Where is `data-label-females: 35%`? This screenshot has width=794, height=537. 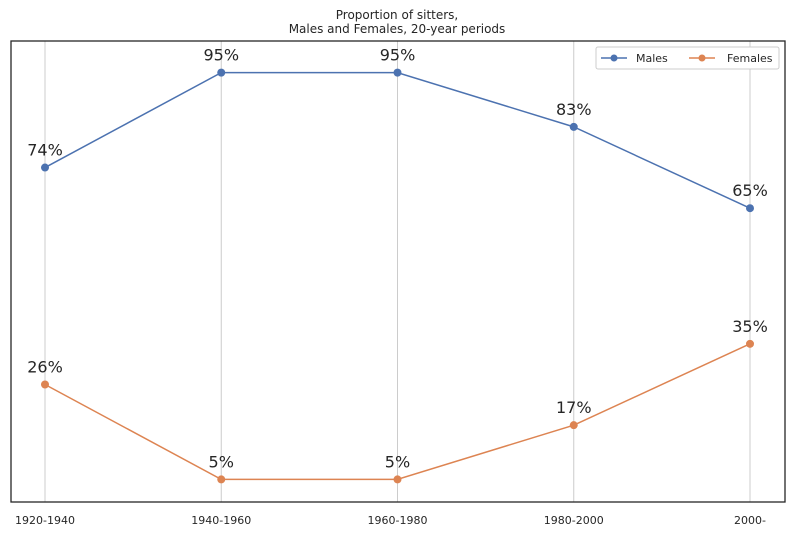
data-label-females: 35% is located at coordinates (750, 326).